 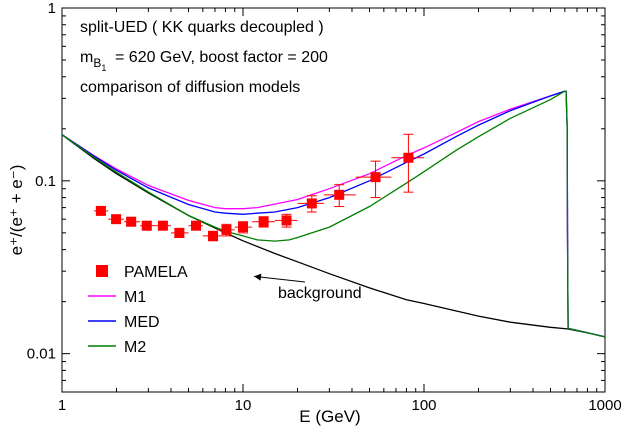 What do you see at coordinates (16, 210) in the screenshot?
I see `y-axis-label: e⁺/(e⁺ + e⁻)` at bounding box center [16, 210].